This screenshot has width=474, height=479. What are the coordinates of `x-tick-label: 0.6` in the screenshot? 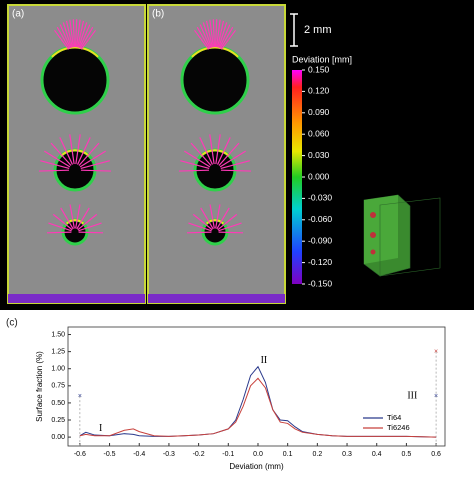 It's located at (436, 454).